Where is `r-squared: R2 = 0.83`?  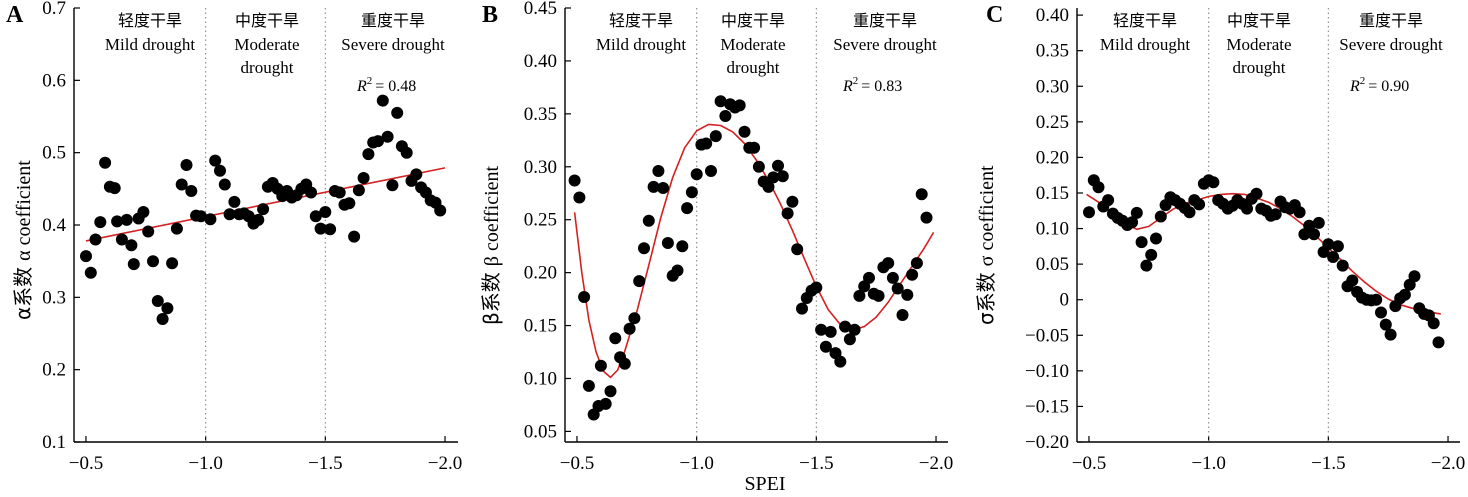 r-squared: R2 = 0.83 is located at coordinates (872, 85).